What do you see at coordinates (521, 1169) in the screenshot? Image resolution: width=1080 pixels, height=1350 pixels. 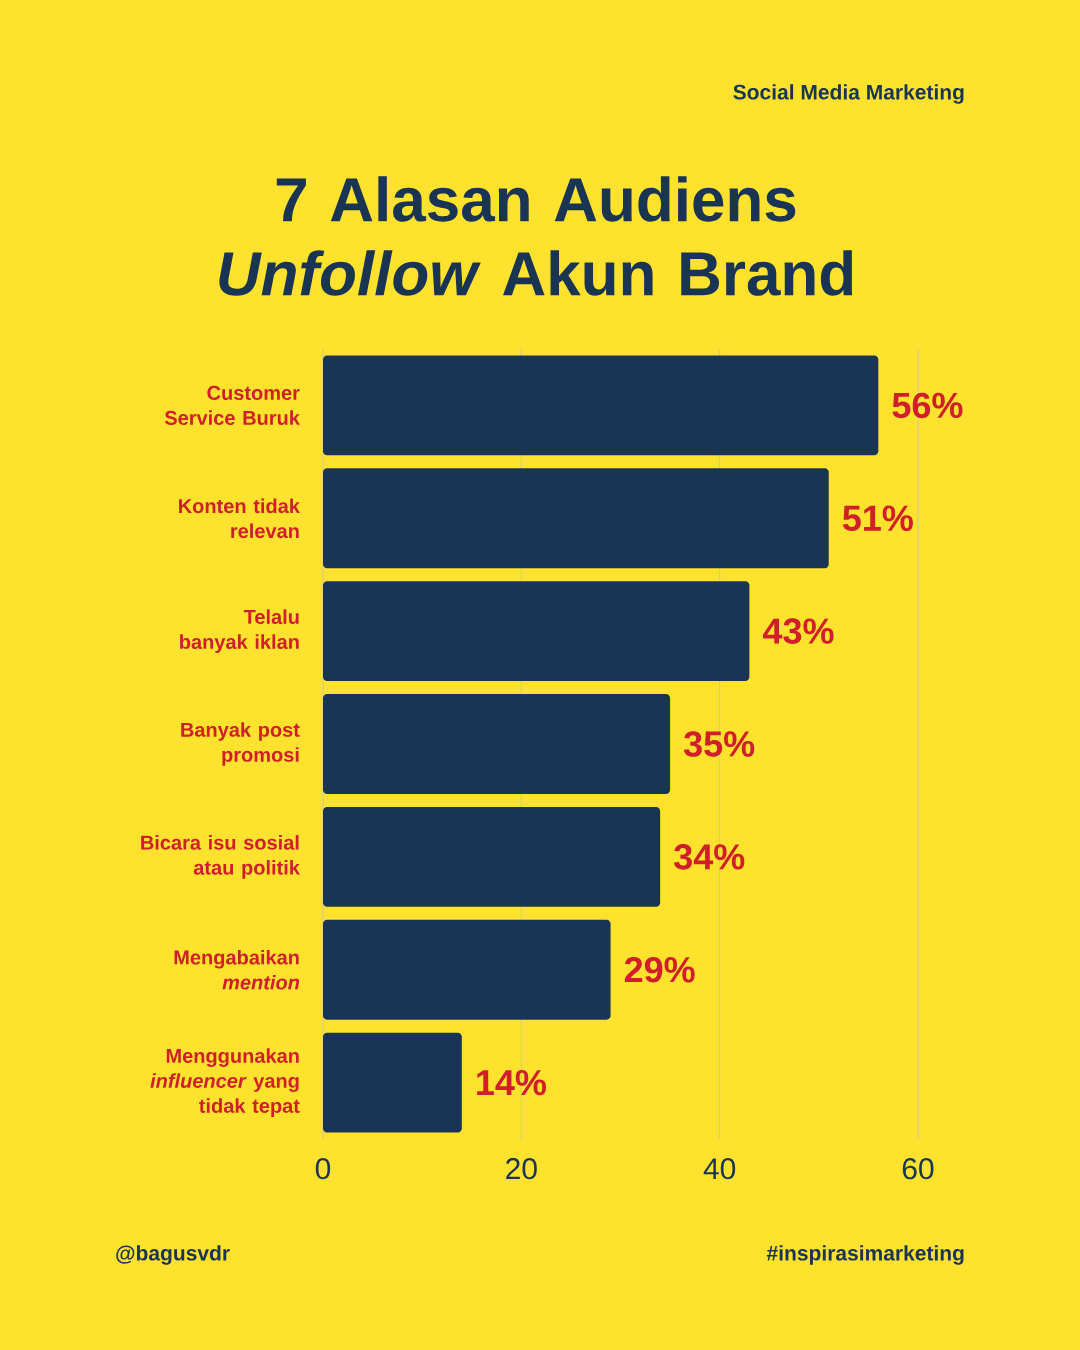 I see `x-tick-label: 20` at bounding box center [521, 1169].